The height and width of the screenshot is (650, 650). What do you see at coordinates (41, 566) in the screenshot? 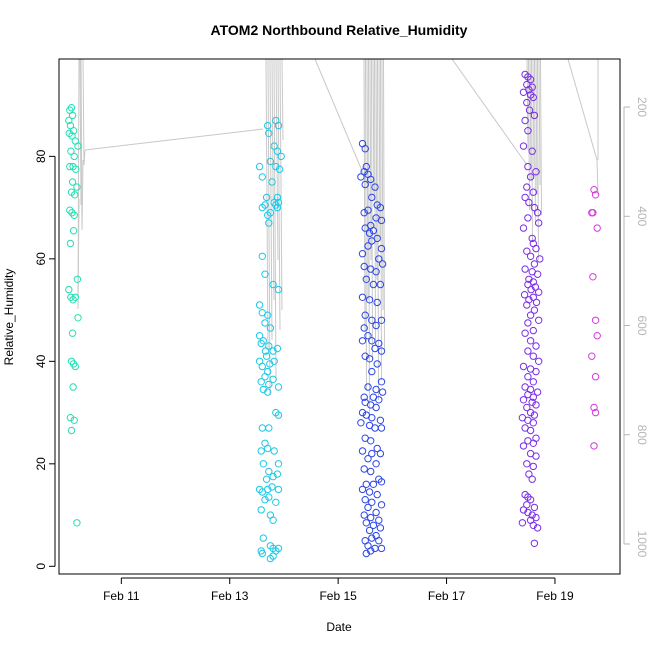
I see `y-tick-label: 0` at bounding box center [41, 566].